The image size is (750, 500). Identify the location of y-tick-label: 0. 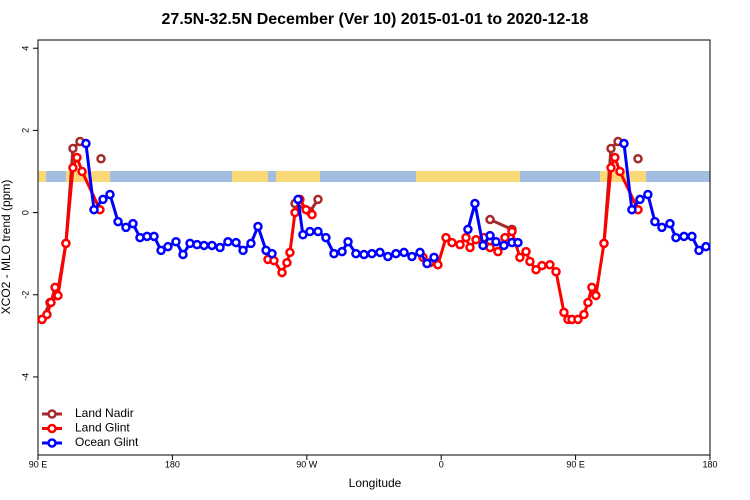
(25, 212).